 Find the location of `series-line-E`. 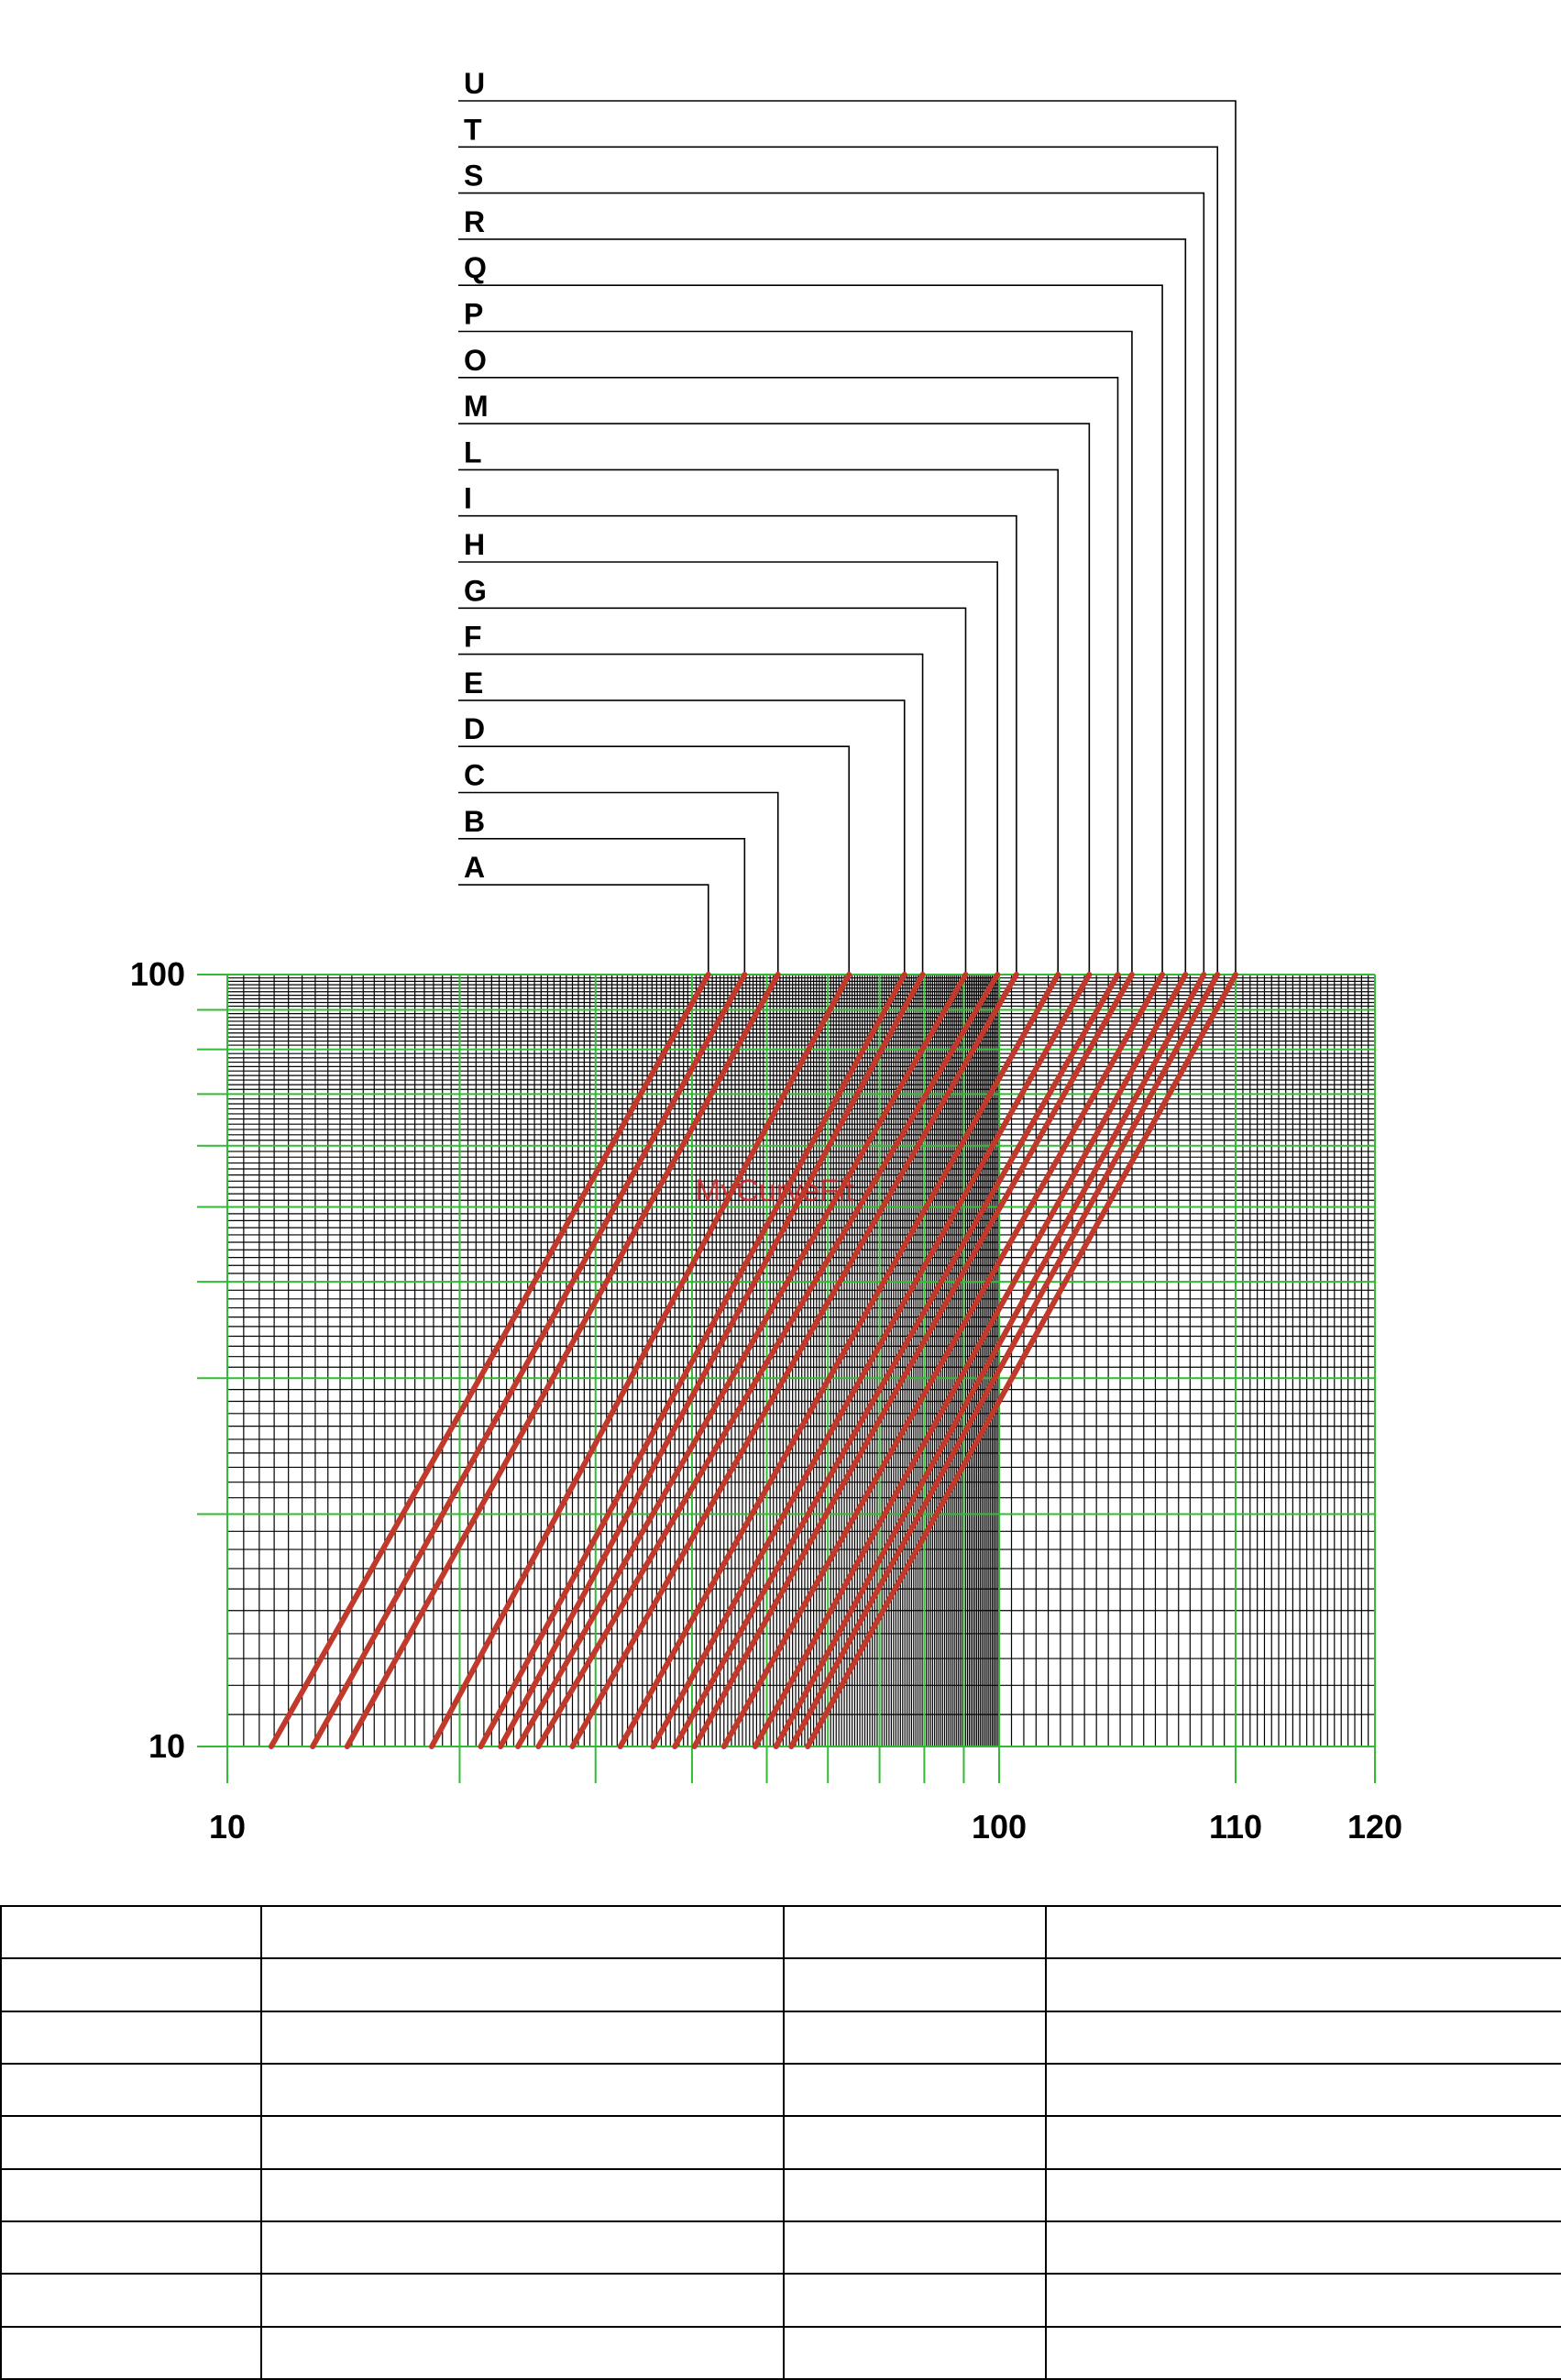

series-line-E is located at coordinates (692, 1360).